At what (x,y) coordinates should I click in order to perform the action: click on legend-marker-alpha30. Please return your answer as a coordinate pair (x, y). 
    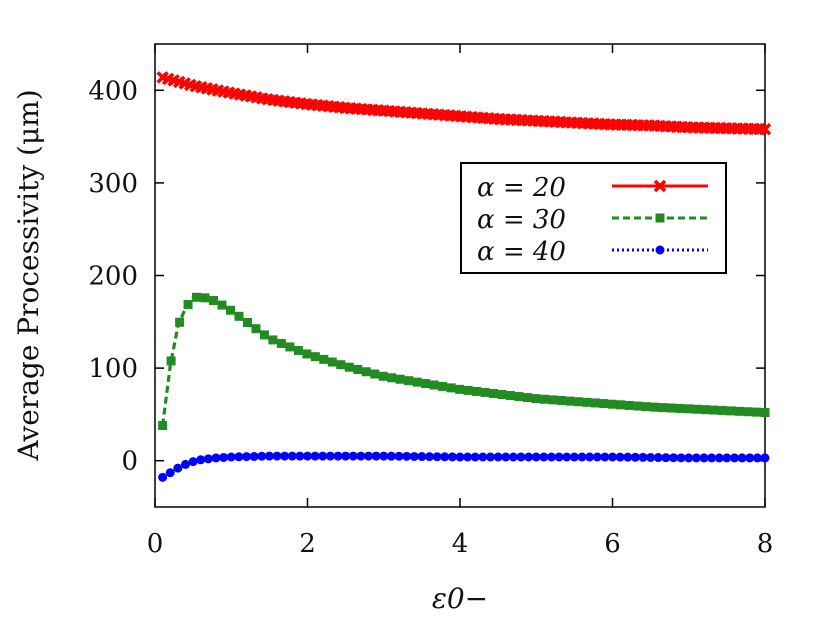
    Looking at the image, I should click on (660, 218).